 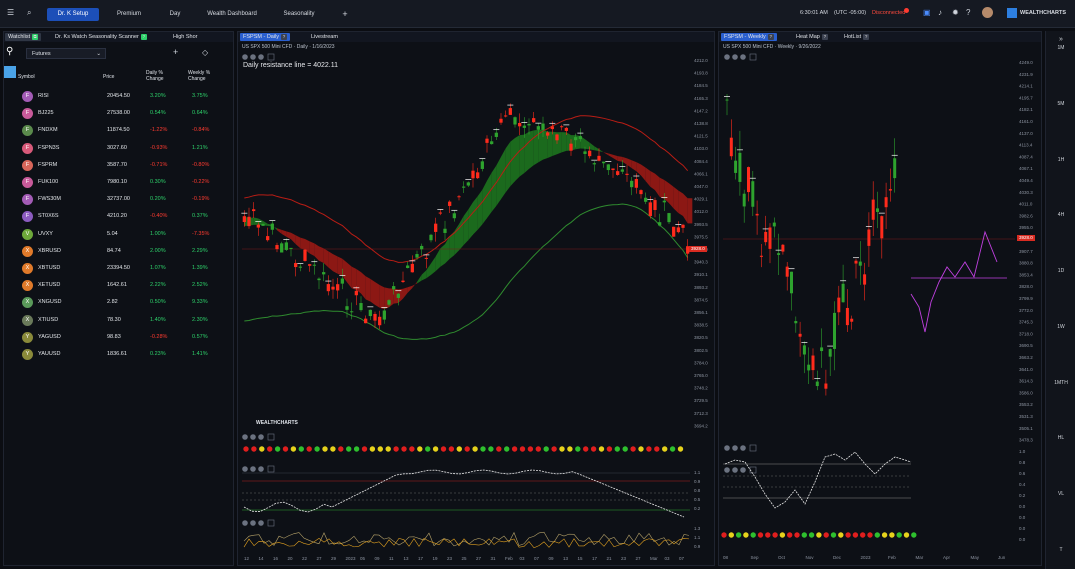 I want to click on table-row: V UVXY 5.04 1.00% -7.35%, so click(x=120, y=234).